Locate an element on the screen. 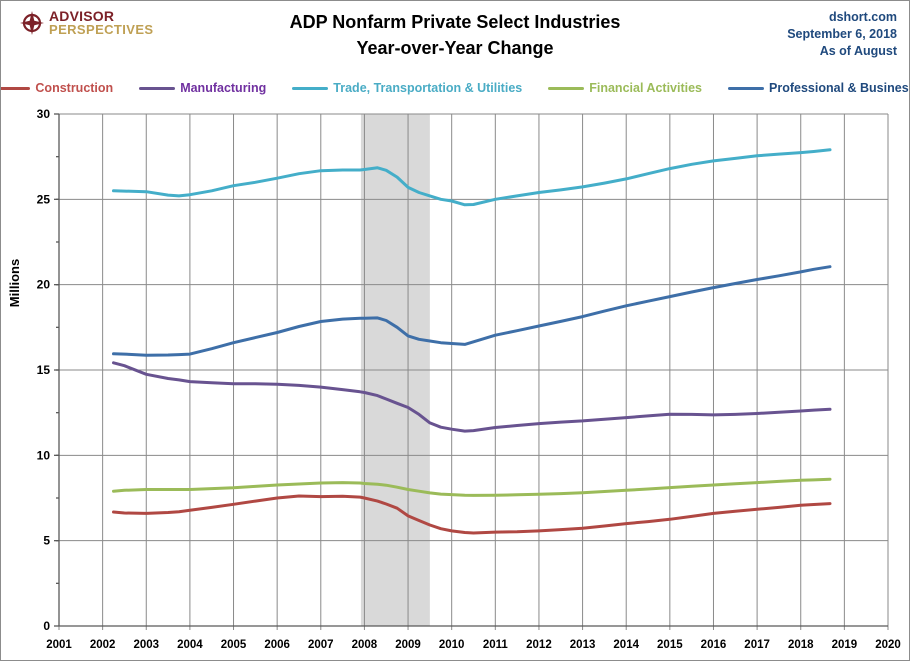  logo-line2: PERSPECTIVES is located at coordinates (101, 29).